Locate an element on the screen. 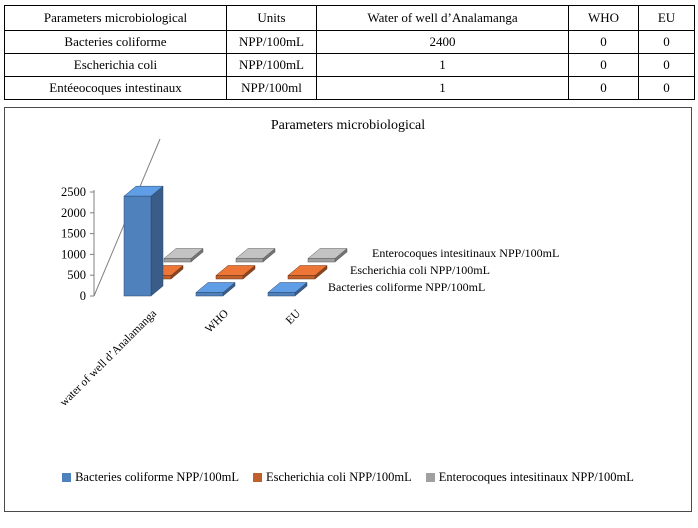 The image size is (698, 528). svg-text: water of well d’Analamanga is located at coordinates (108, 358).